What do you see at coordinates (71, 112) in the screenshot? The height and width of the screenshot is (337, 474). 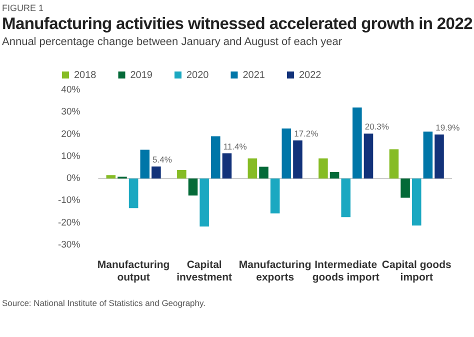 I see `y-tick-label: 30%` at bounding box center [71, 112].